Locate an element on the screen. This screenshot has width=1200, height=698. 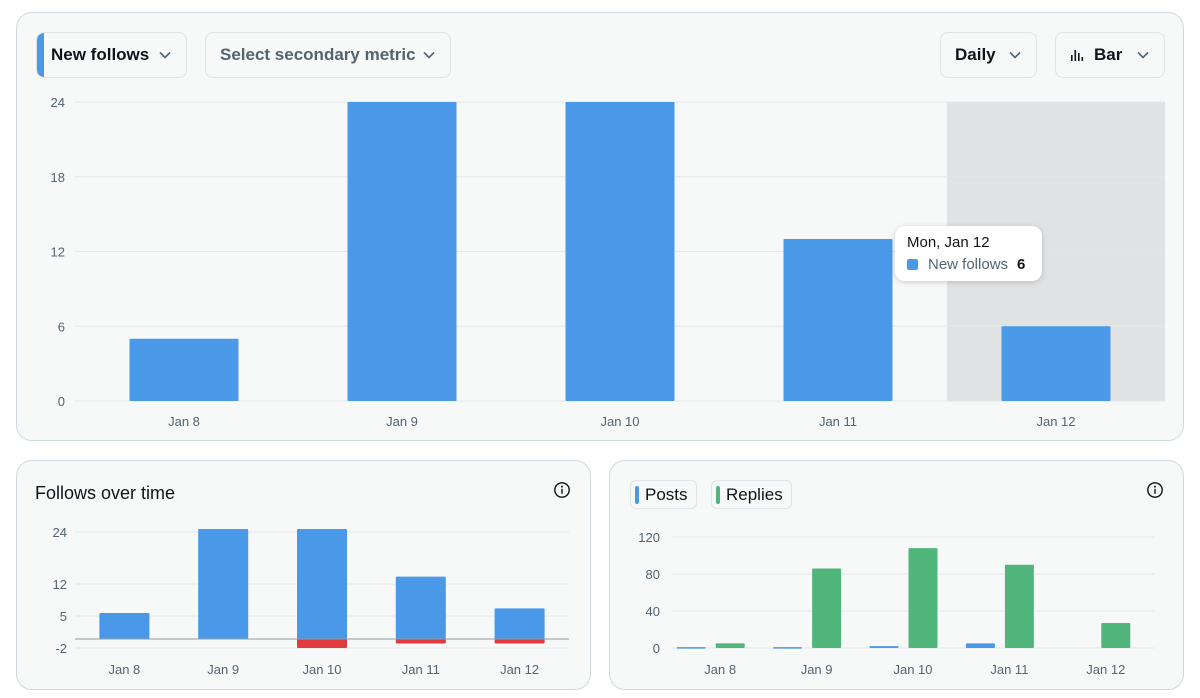
chart-type-dropdown: Bar is located at coordinates (1110, 55).